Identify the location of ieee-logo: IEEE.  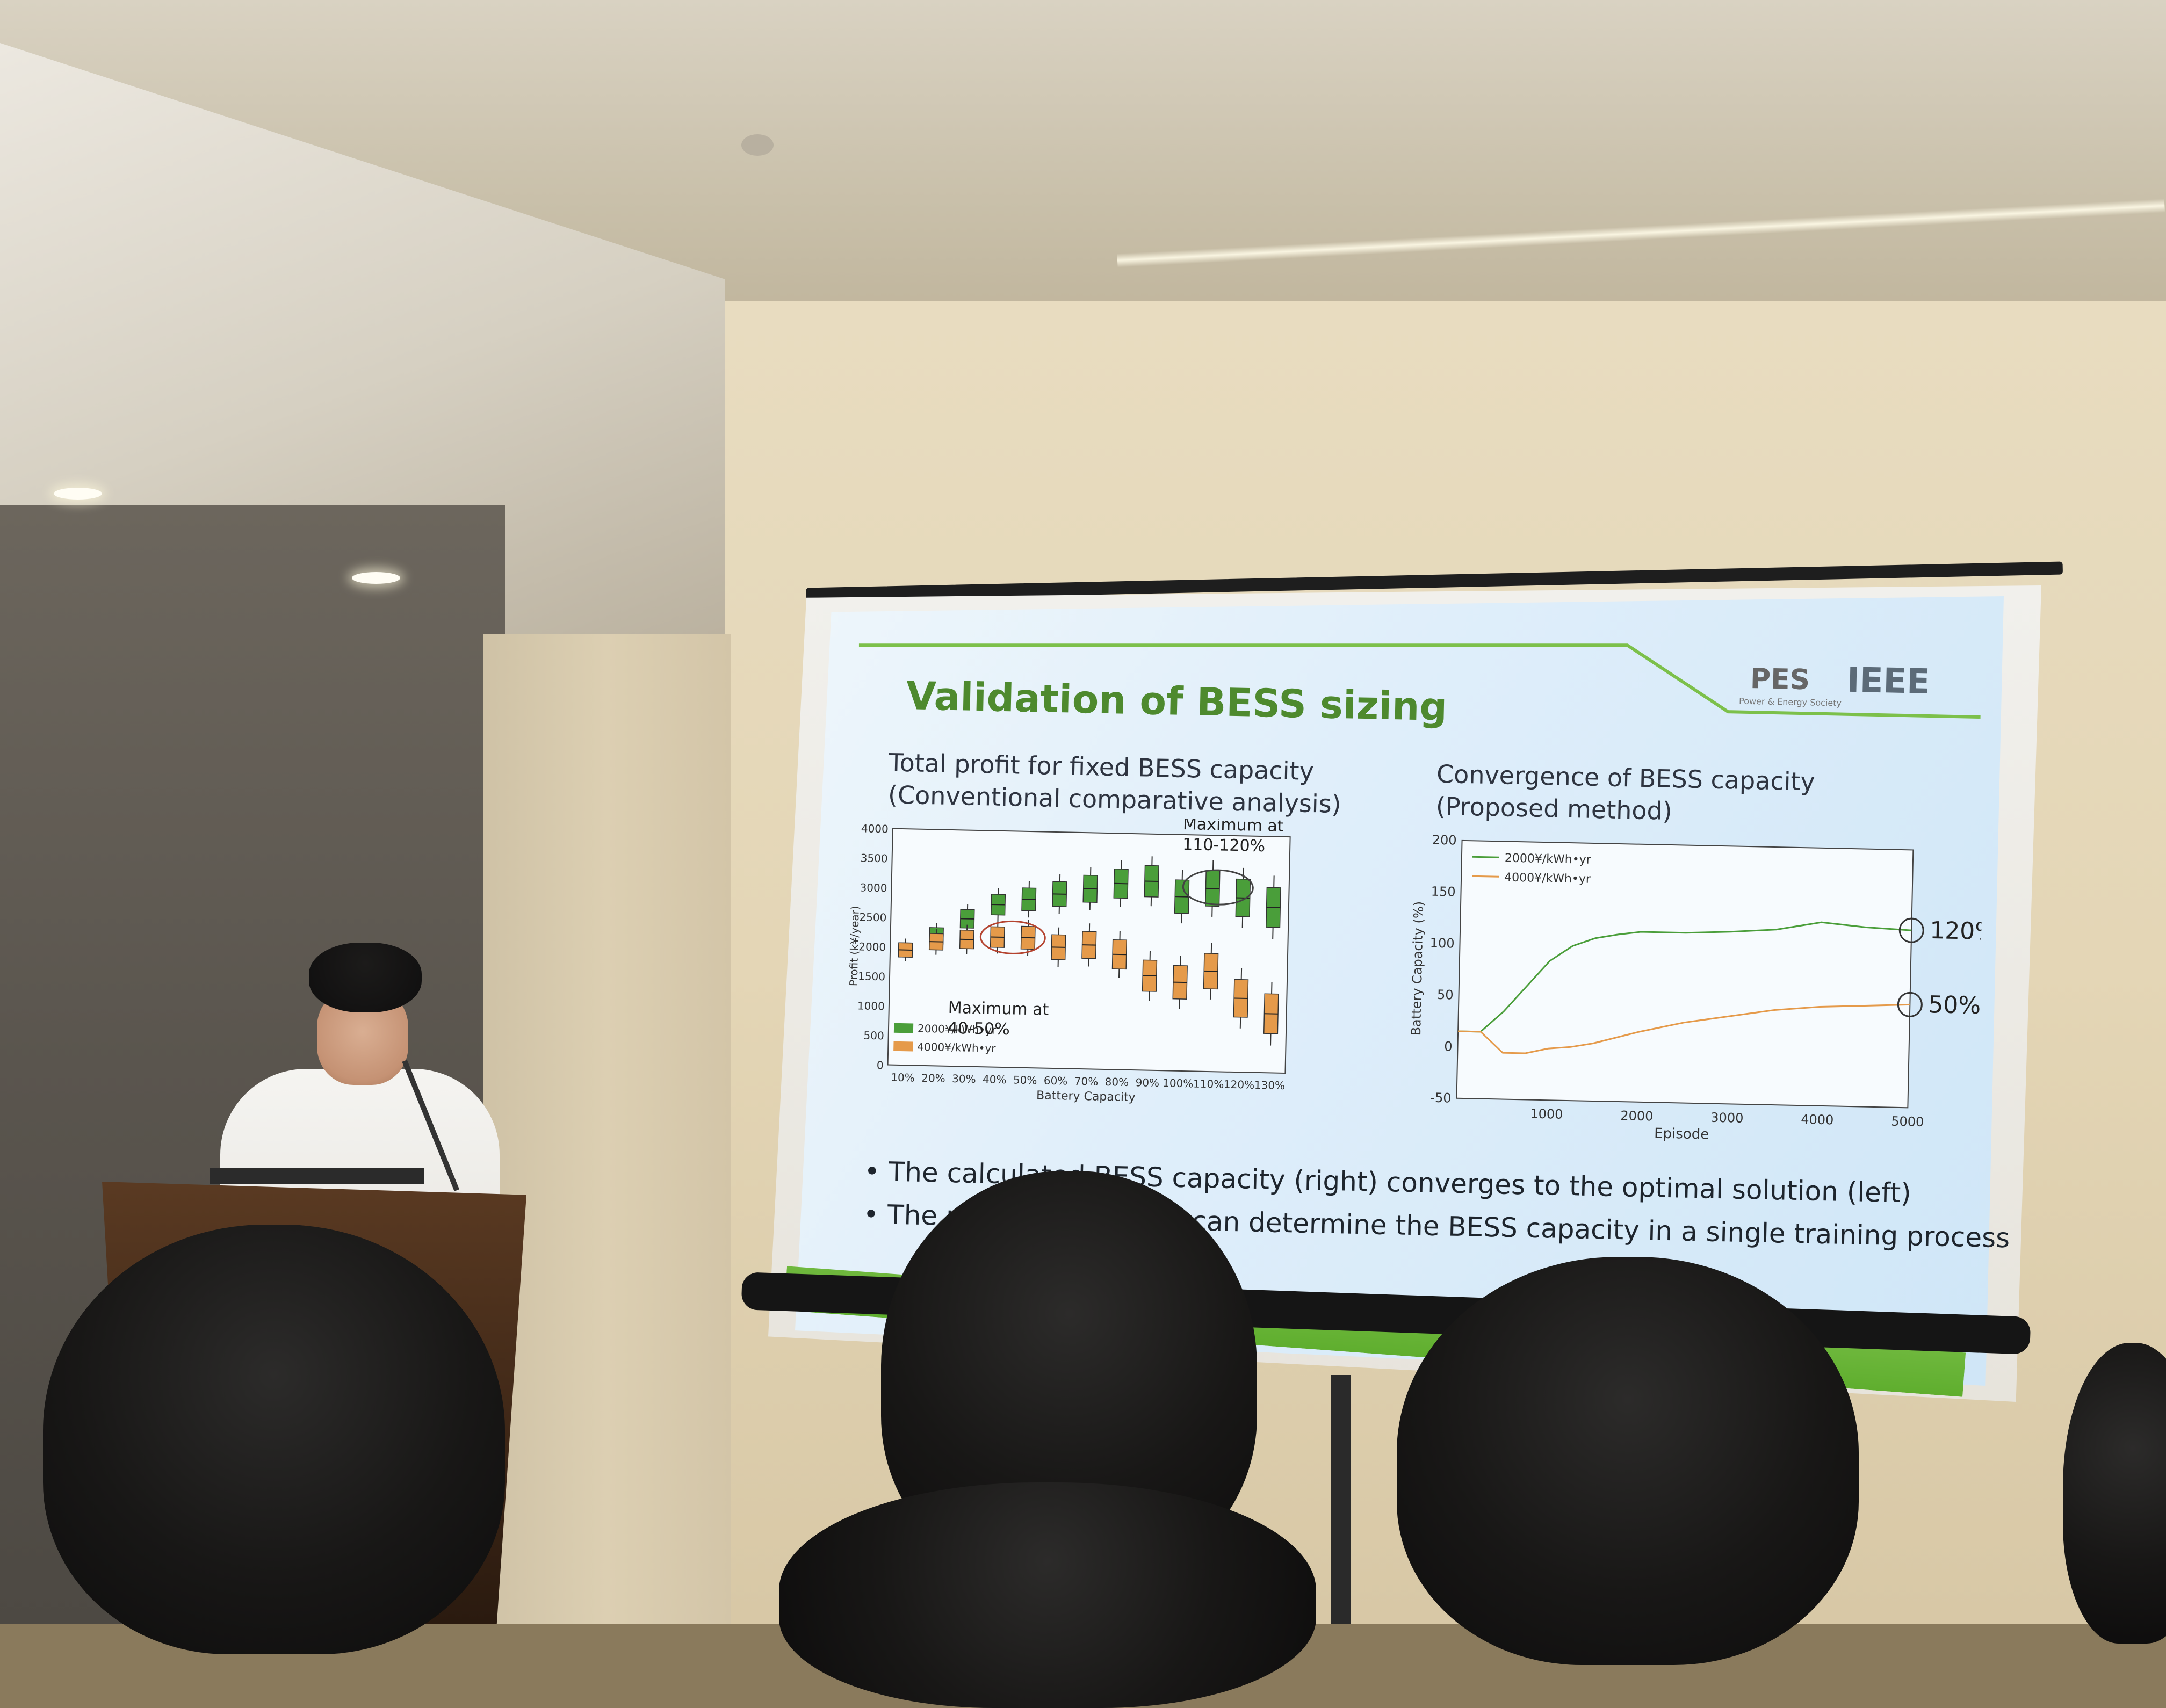
(1888, 681).